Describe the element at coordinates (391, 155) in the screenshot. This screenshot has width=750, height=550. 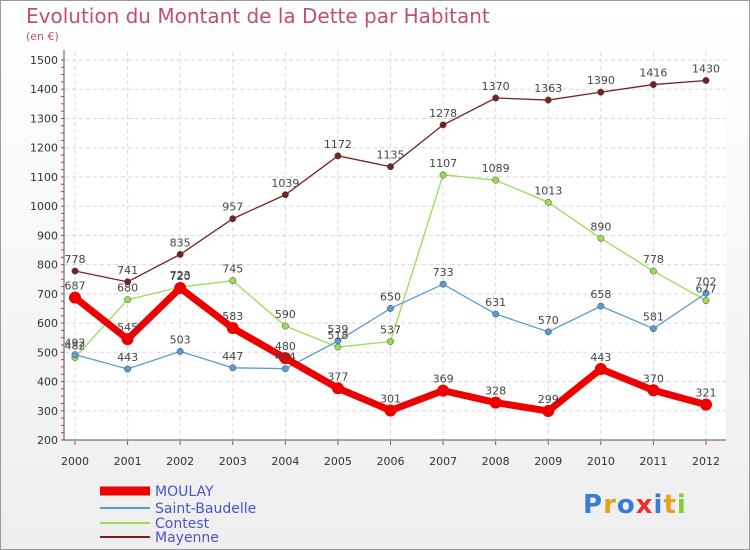
I see `data-label-mayenne: 1135` at that location.